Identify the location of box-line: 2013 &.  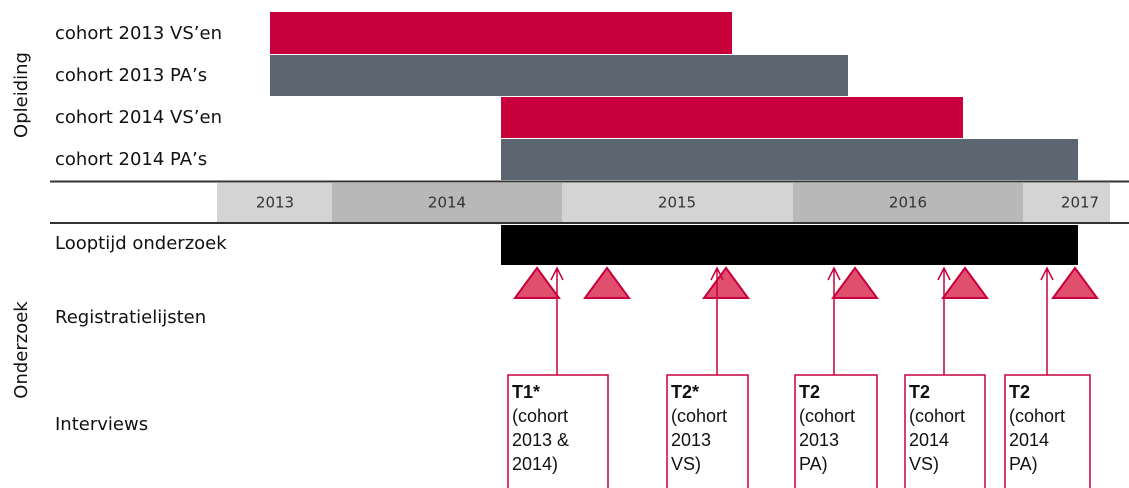
(540, 440).